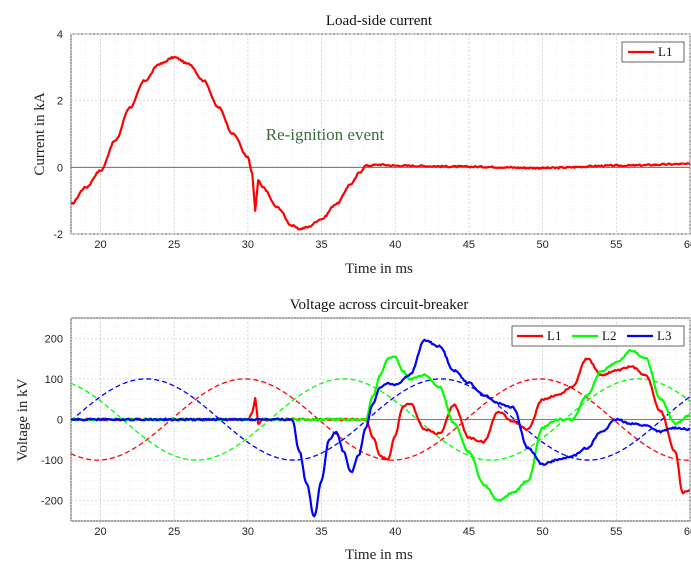 This screenshot has height=564, width=691. I want to click on current-x-axis-label: Time in ms, so click(379, 269).